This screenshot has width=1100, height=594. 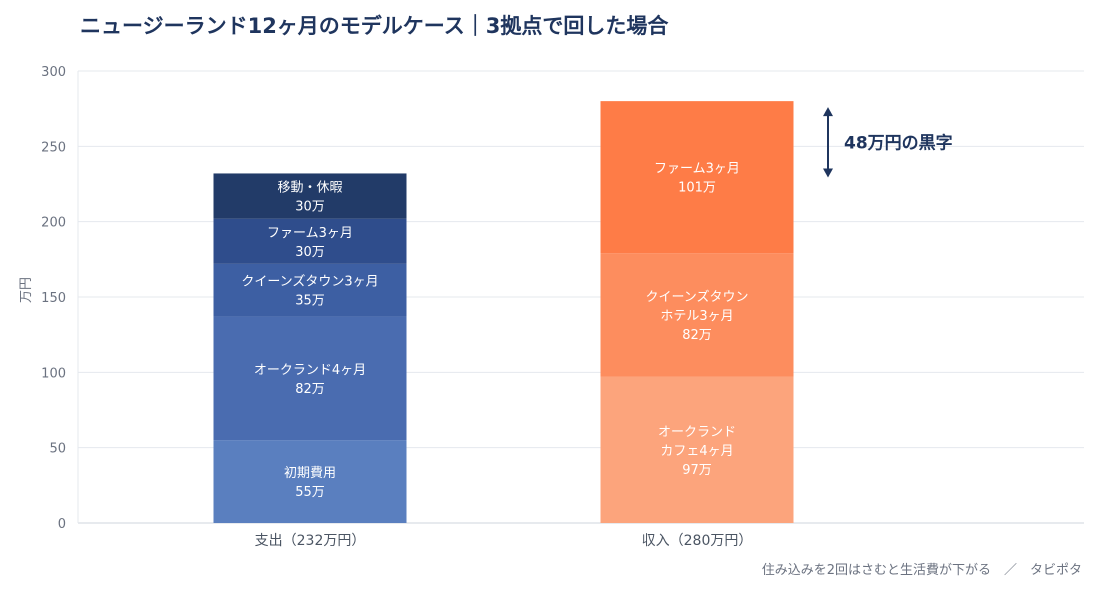 I want to click on segment-label: オークランドカフェ4ヶ月 97万, so click(x=697, y=451).